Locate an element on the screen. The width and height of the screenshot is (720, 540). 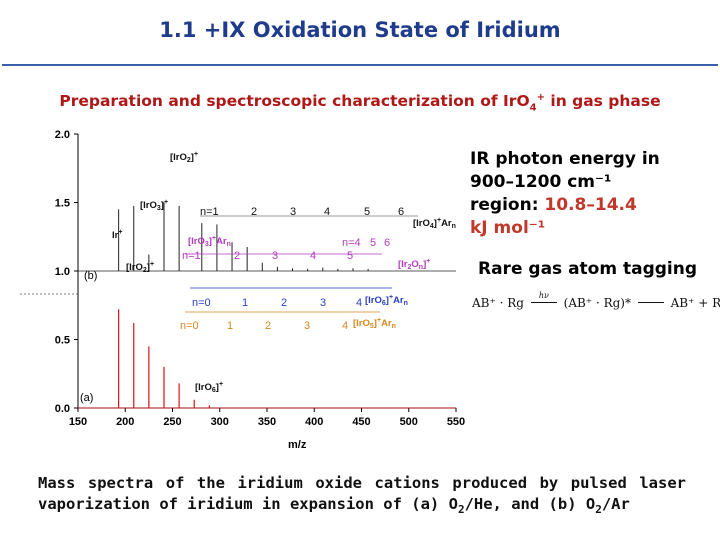
panel-label-b: (b) is located at coordinates (90, 276).